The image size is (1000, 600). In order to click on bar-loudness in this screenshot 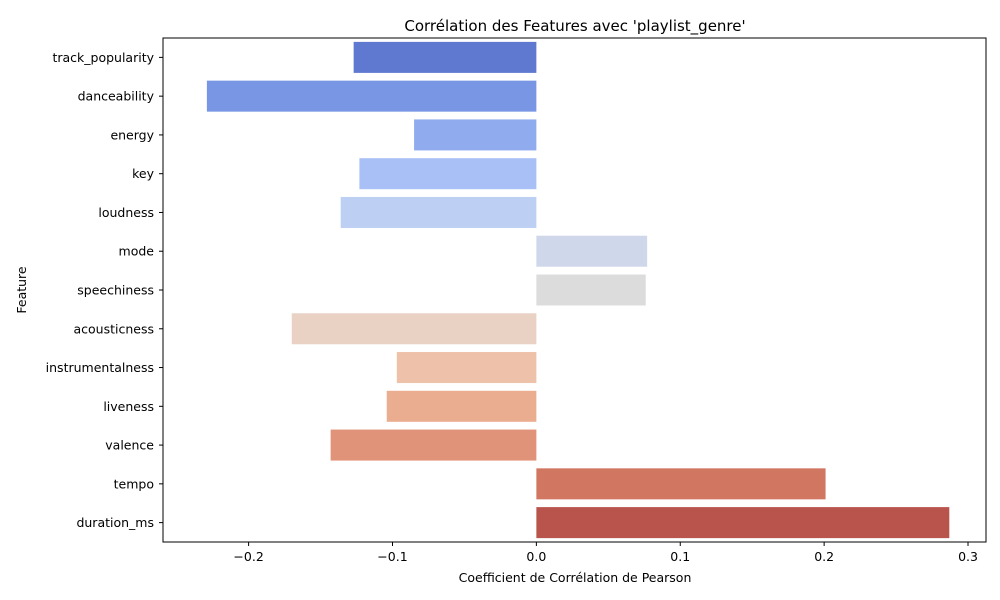, I will do `click(438, 212)`.